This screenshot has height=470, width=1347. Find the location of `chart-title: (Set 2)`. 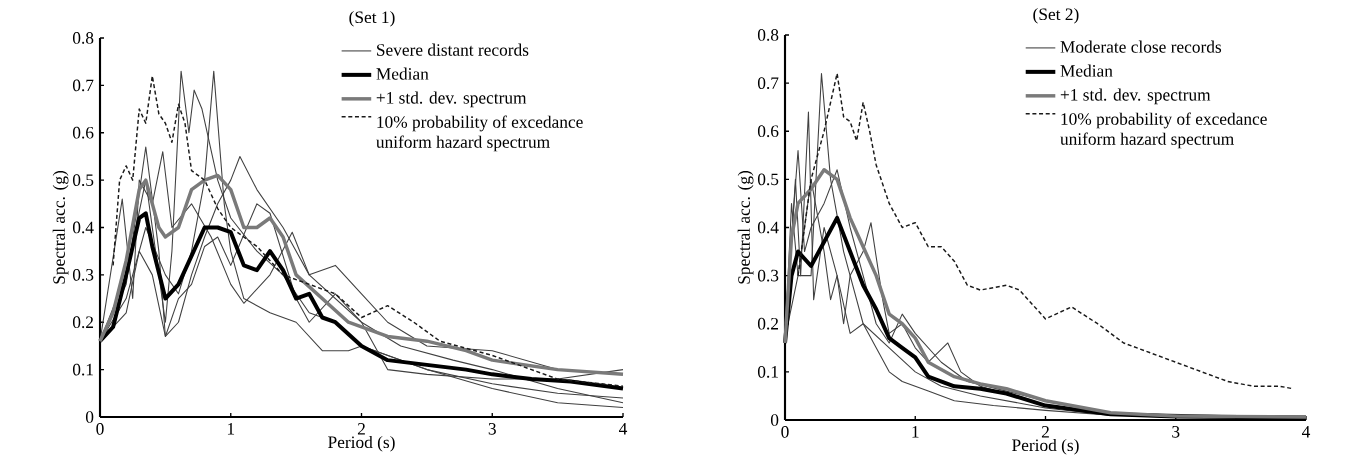

chart-title: (Set 2) is located at coordinates (1056, 15).